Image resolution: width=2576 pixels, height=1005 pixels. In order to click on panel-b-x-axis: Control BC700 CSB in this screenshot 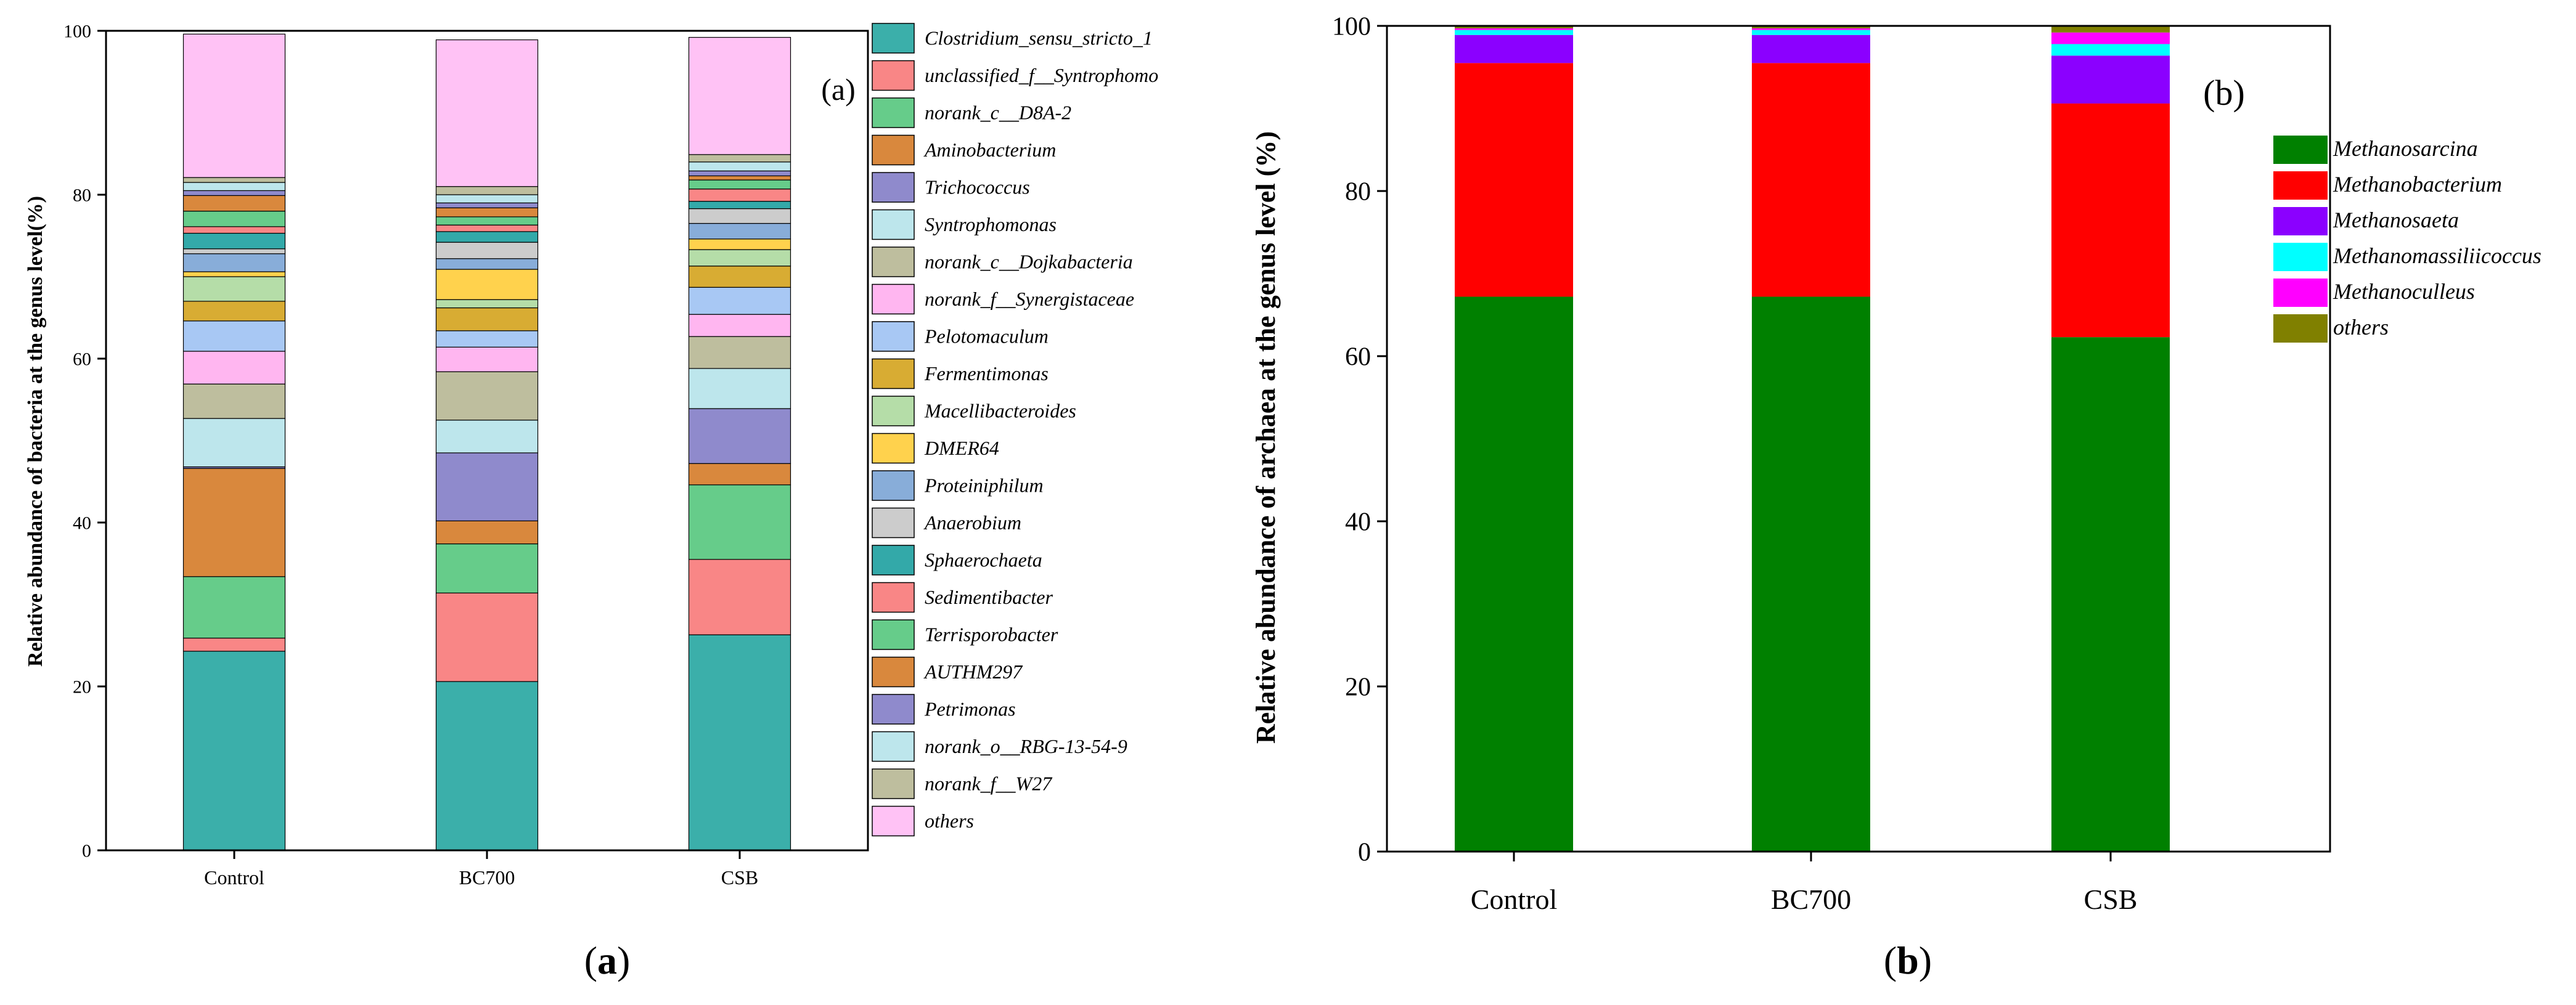, I will do `click(1804, 883)`.